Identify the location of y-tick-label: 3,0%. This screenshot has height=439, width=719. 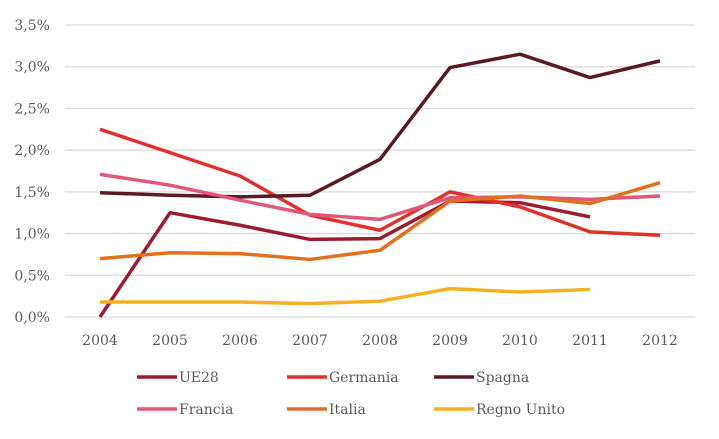
(32, 68).